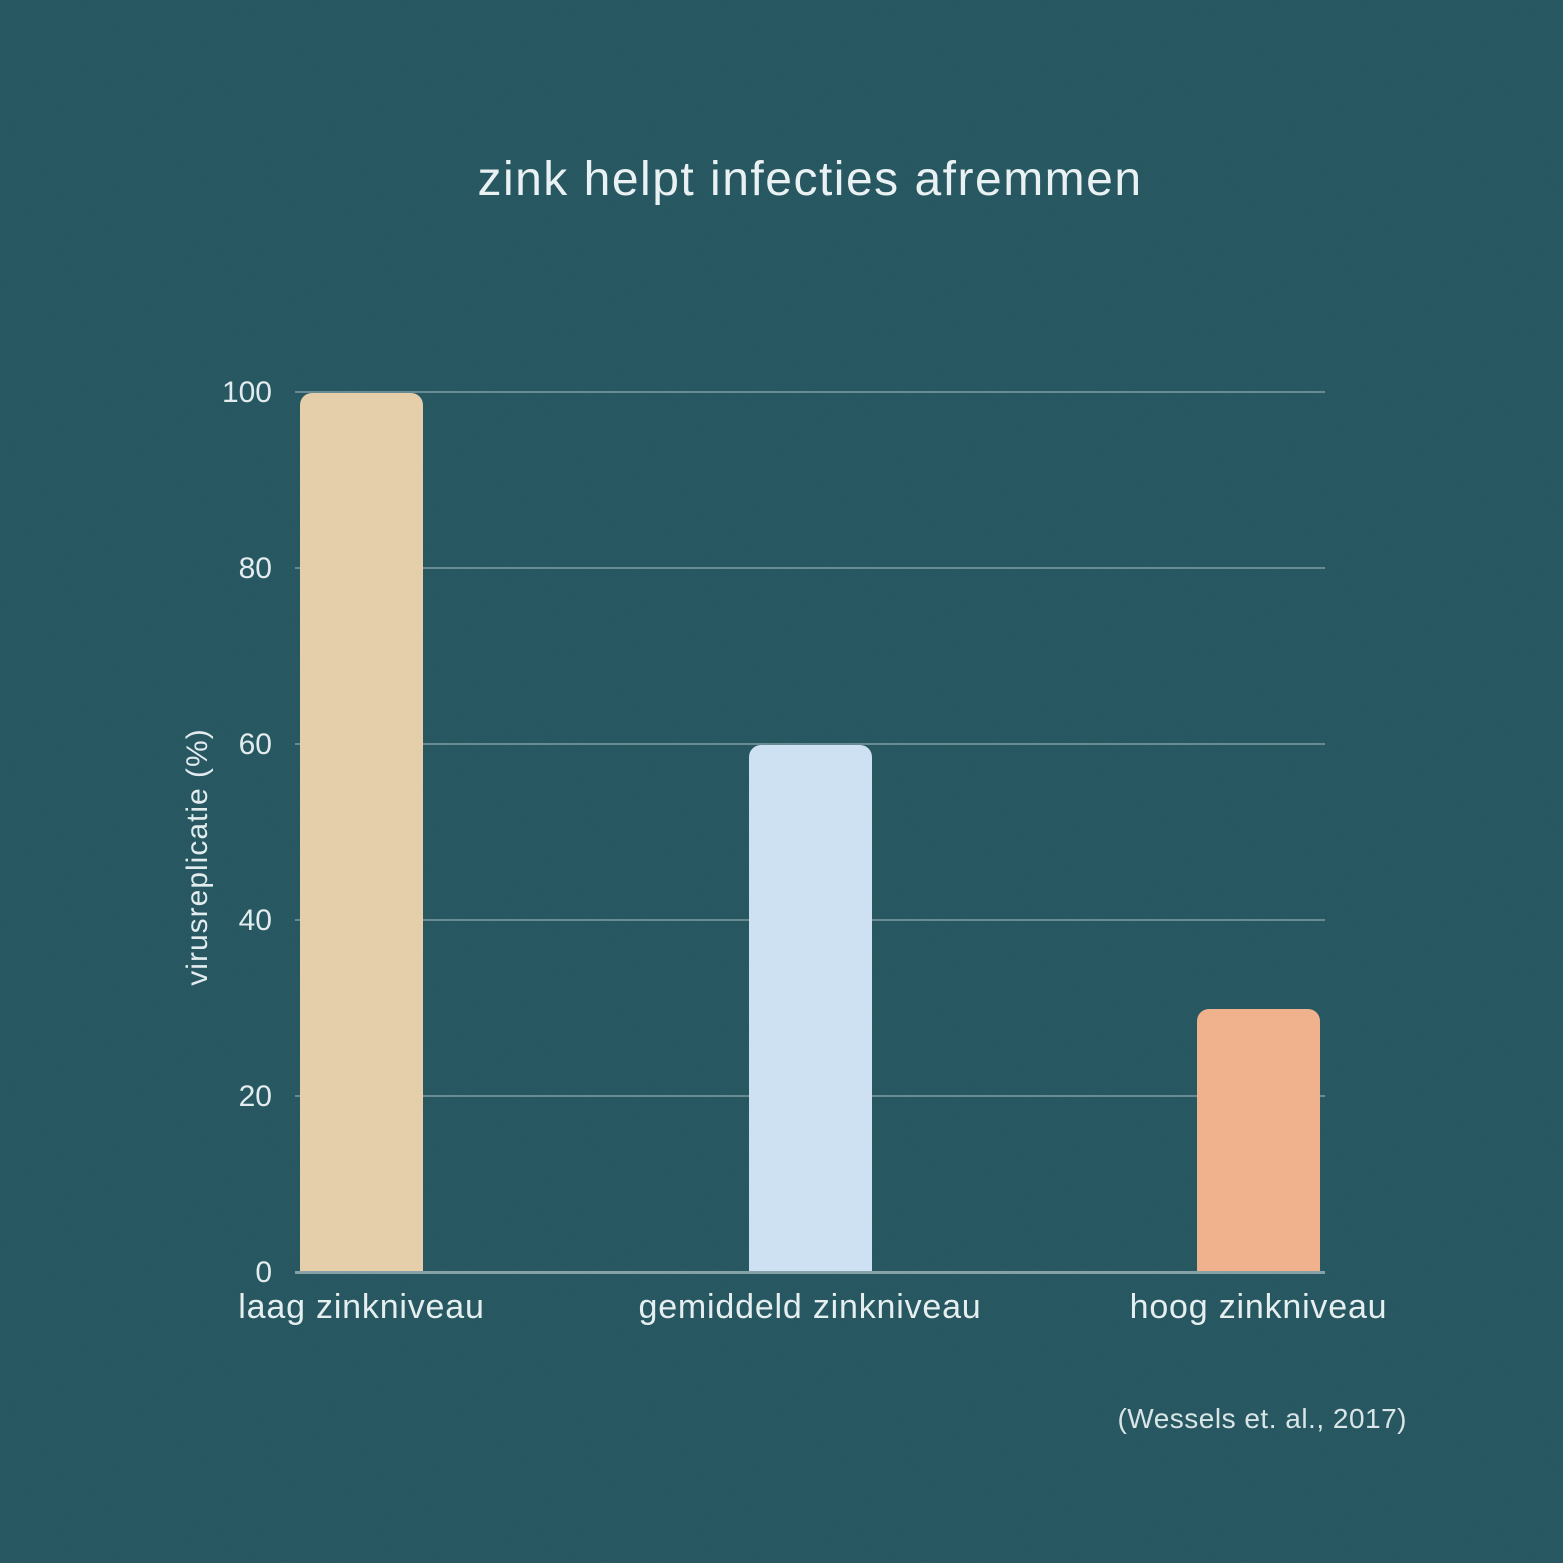  Describe the element at coordinates (810, 1009) in the screenshot. I see `bar-gemiddeld-zinkniveau` at that location.